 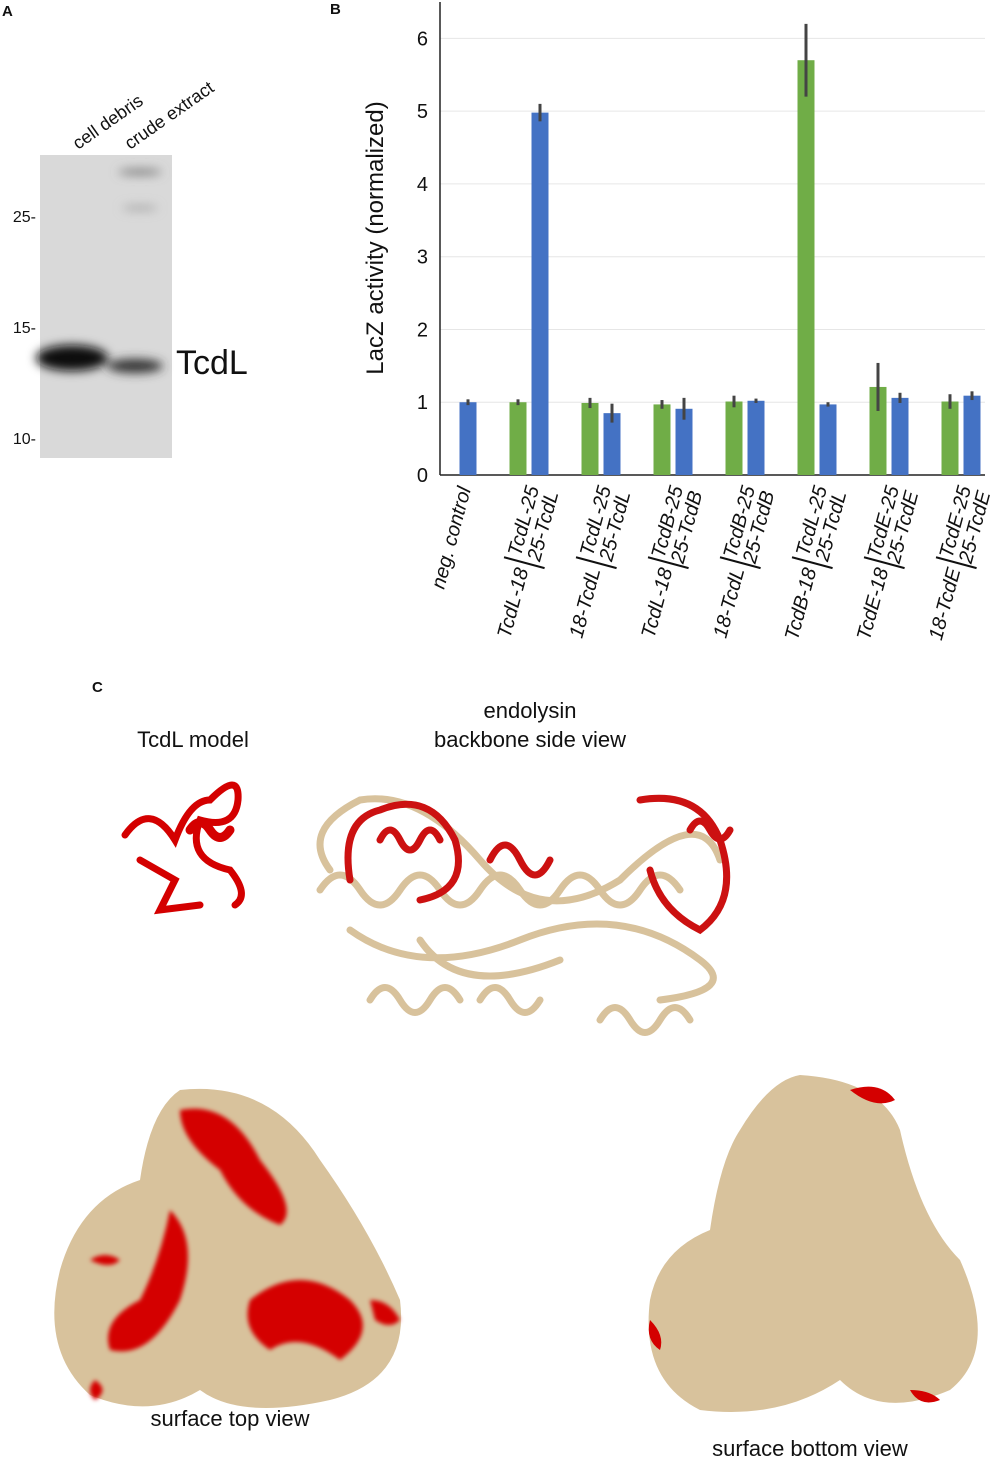 What do you see at coordinates (945, 604) in the screenshot?
I see `x-tick-label: 18-TcdE` at bounding box center [945, 604].